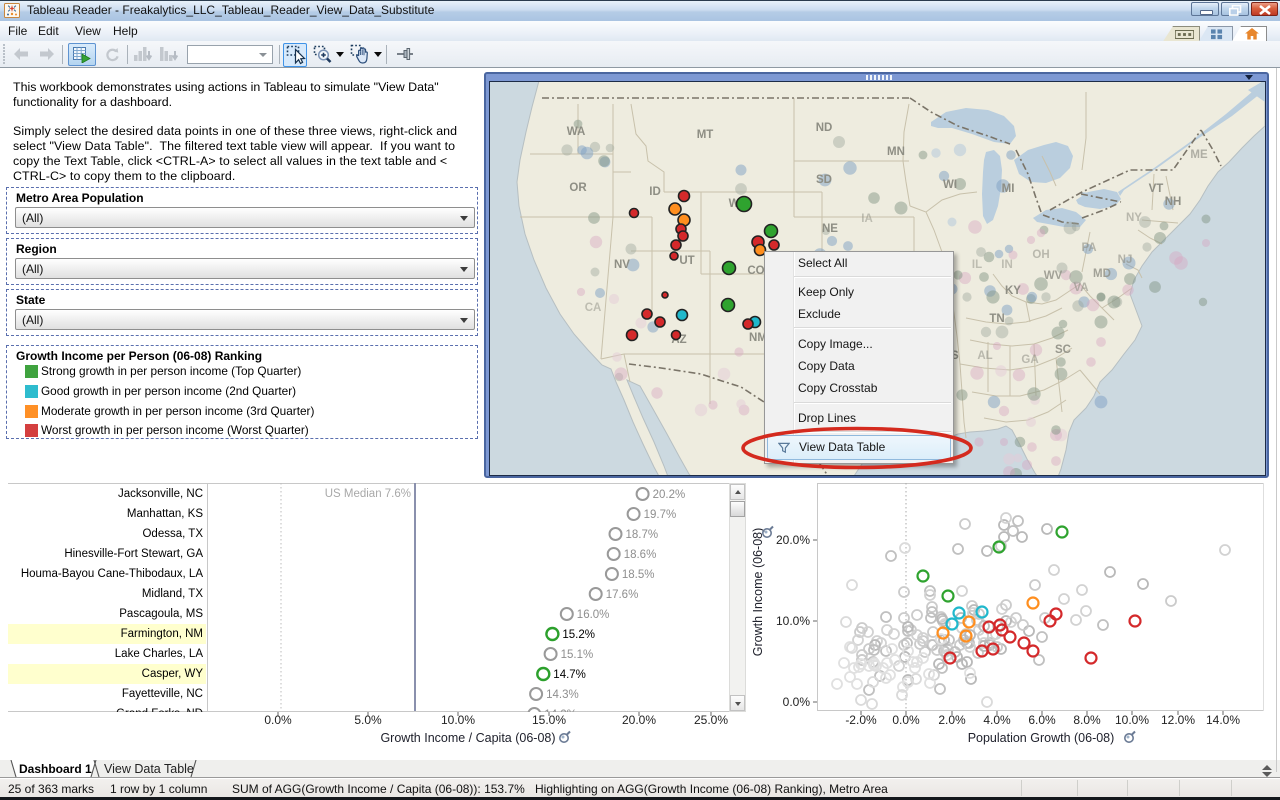  I want to click on svg-text: ID, so click(655, 192).